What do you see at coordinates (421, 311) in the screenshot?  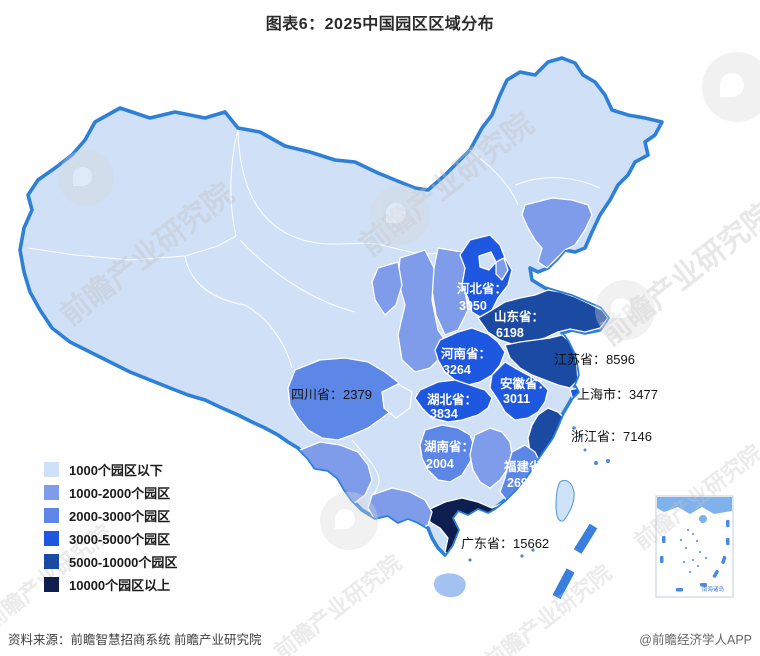 I see `province-shaanxi` at bounding box center [421, 311].